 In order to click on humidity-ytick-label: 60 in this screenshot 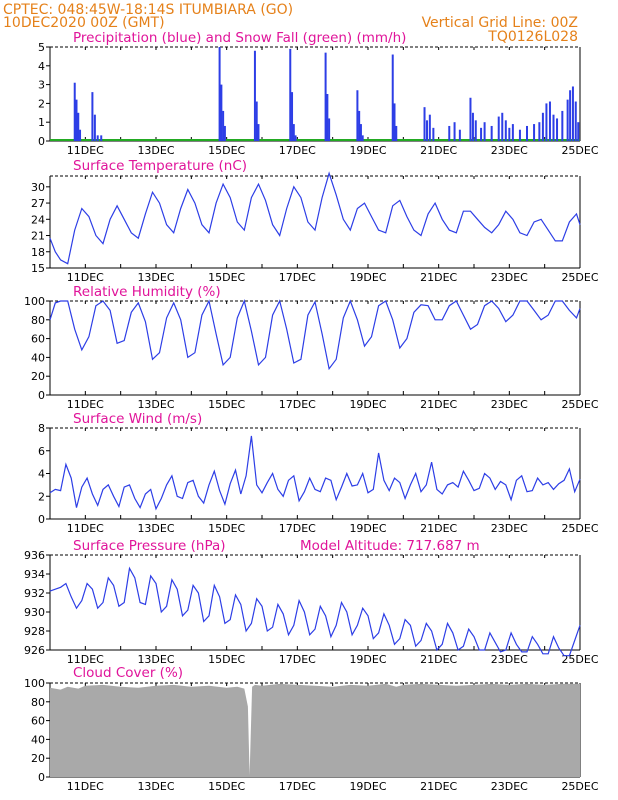, I will do `click(38, 339)`.